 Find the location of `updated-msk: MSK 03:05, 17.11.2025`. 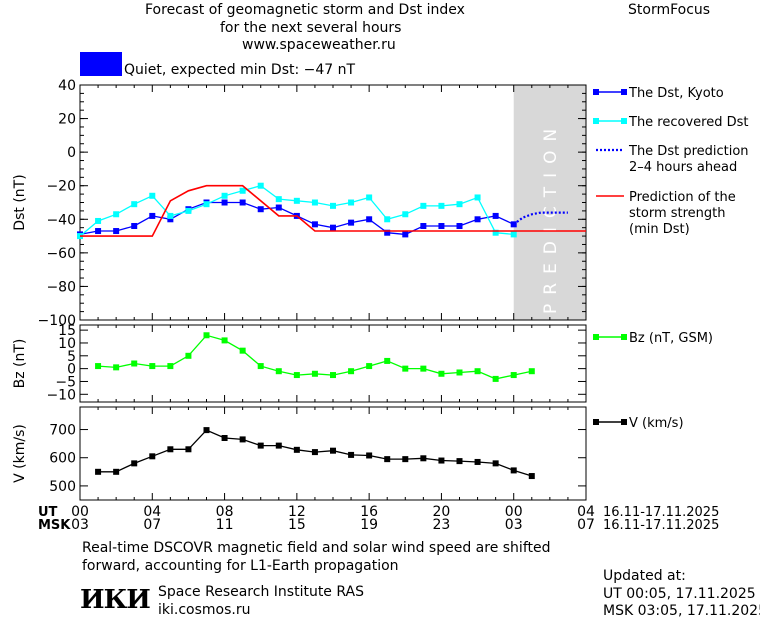

updated-msk: MSK 03:05, 17.11.2025 is located at coordinates (681, 611).